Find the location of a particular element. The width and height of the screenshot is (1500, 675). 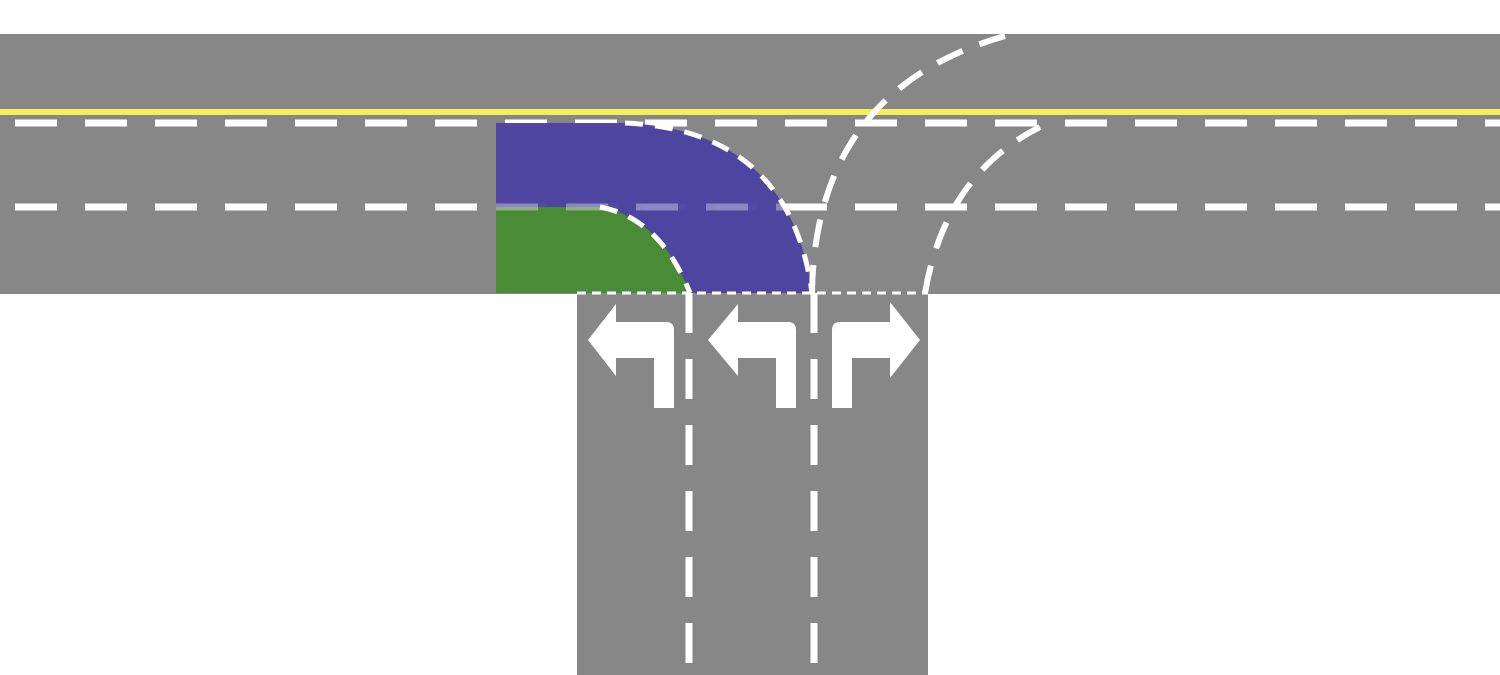

turn-guide-inner is located at coordinates (646, 249).